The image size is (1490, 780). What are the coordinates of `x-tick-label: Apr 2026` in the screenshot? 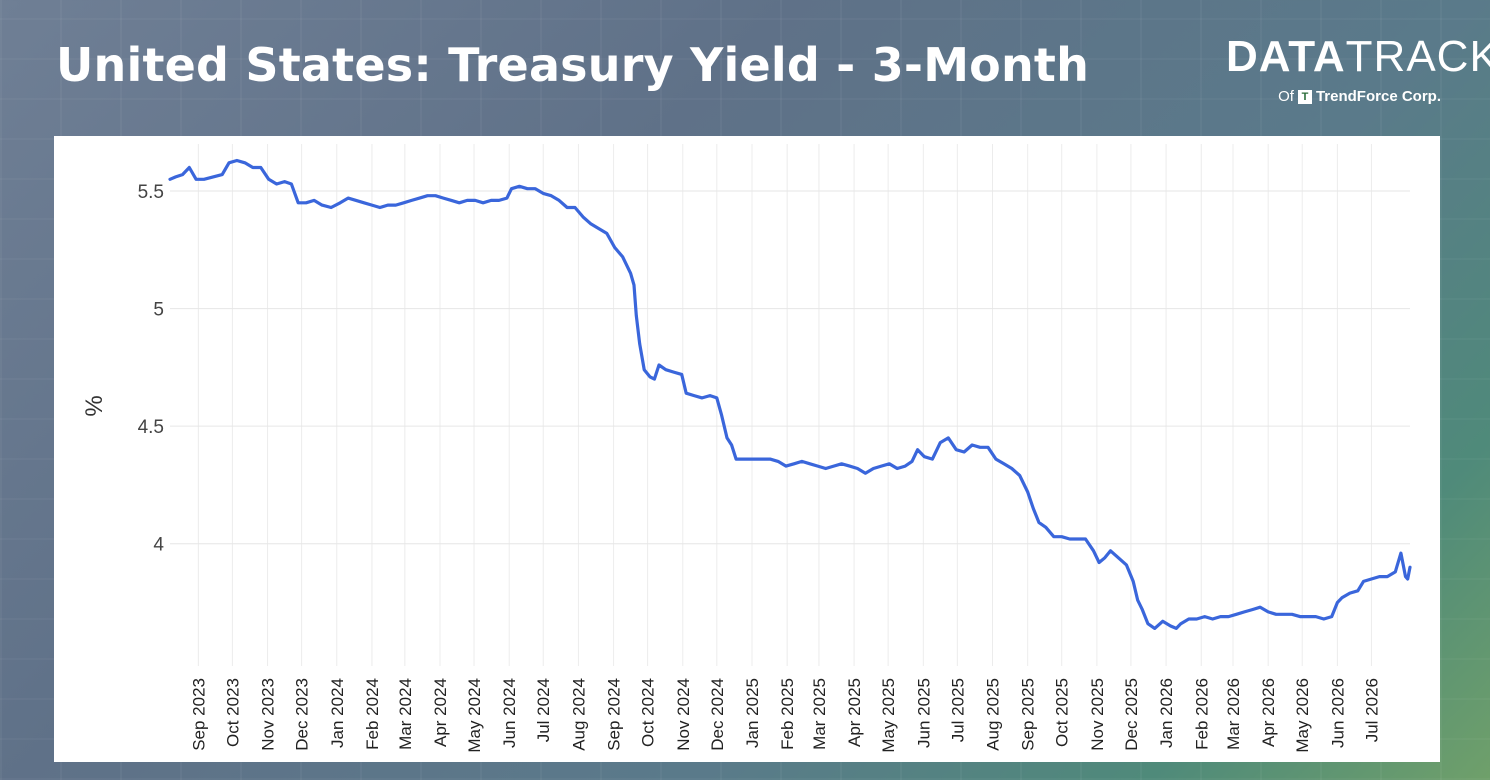 It's located at (1268, 712).